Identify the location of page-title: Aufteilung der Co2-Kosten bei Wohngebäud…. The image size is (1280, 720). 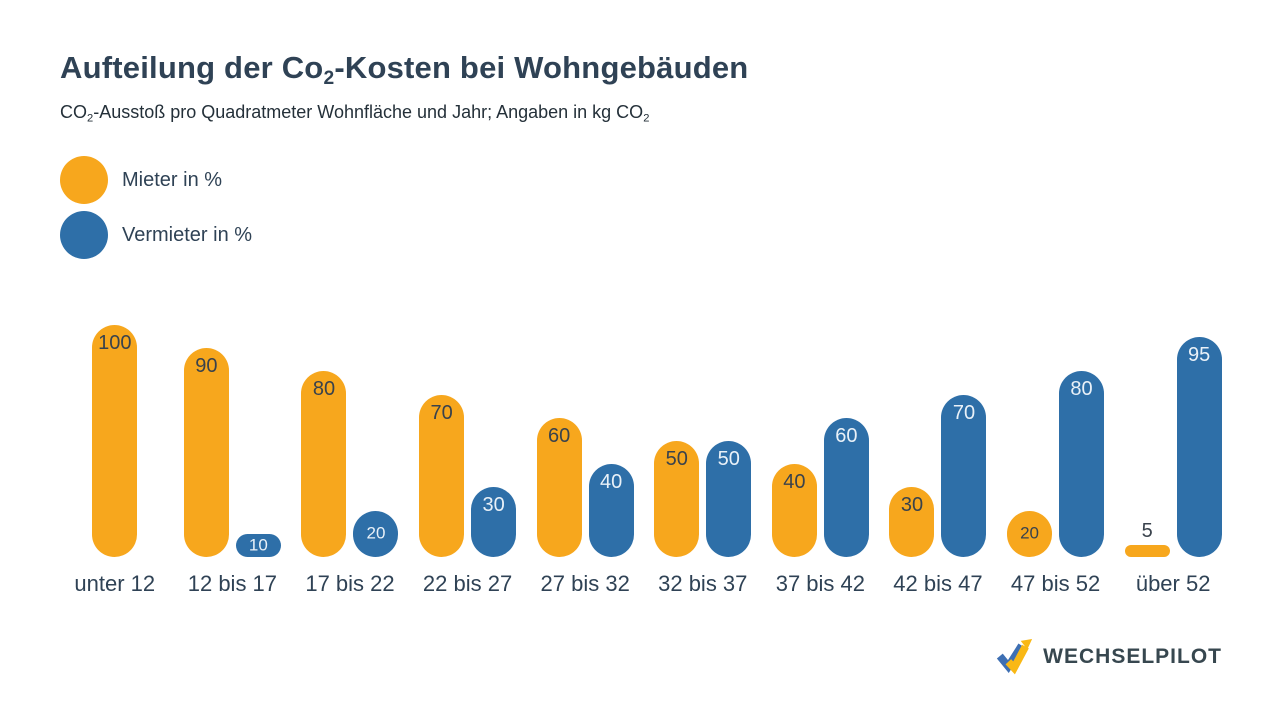
(640, 70).